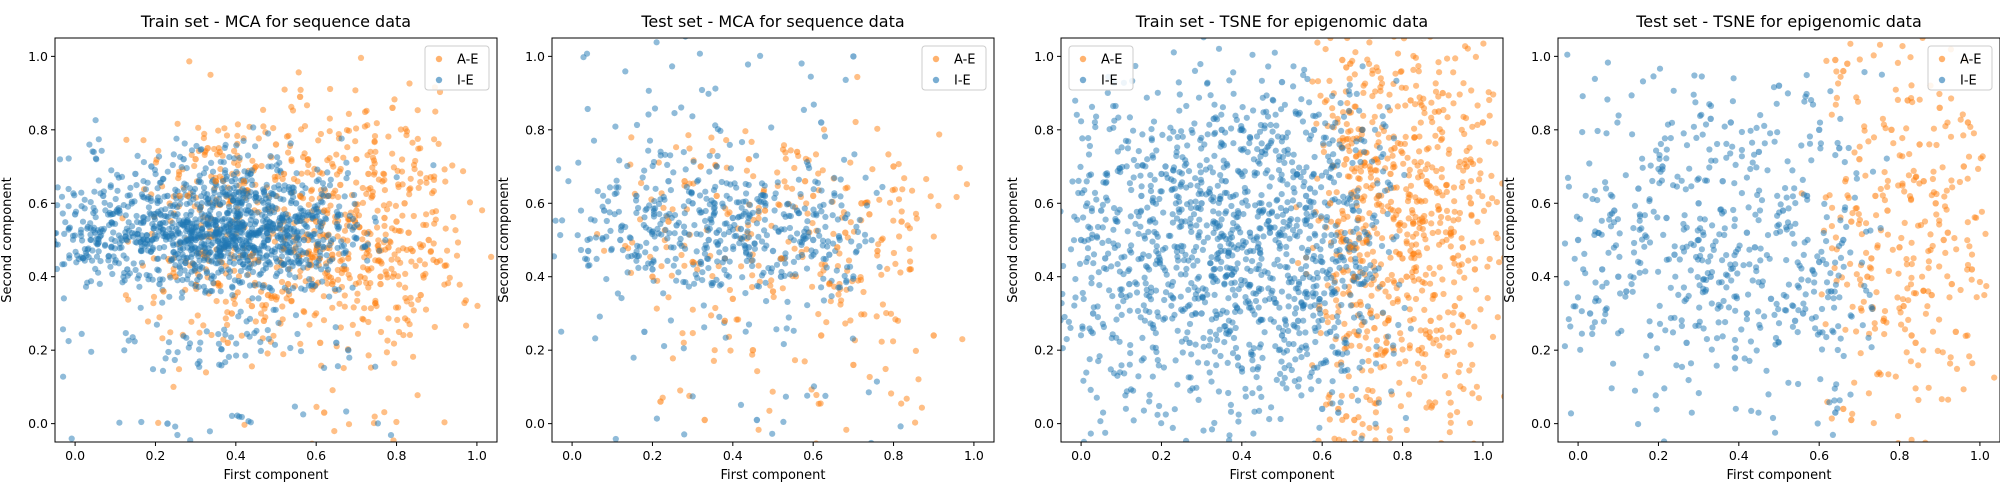  What do you see at coordinates (156, 455) in the screenshot?
I see `x-tick-label: 0.2` at bounding box center [156, 455].